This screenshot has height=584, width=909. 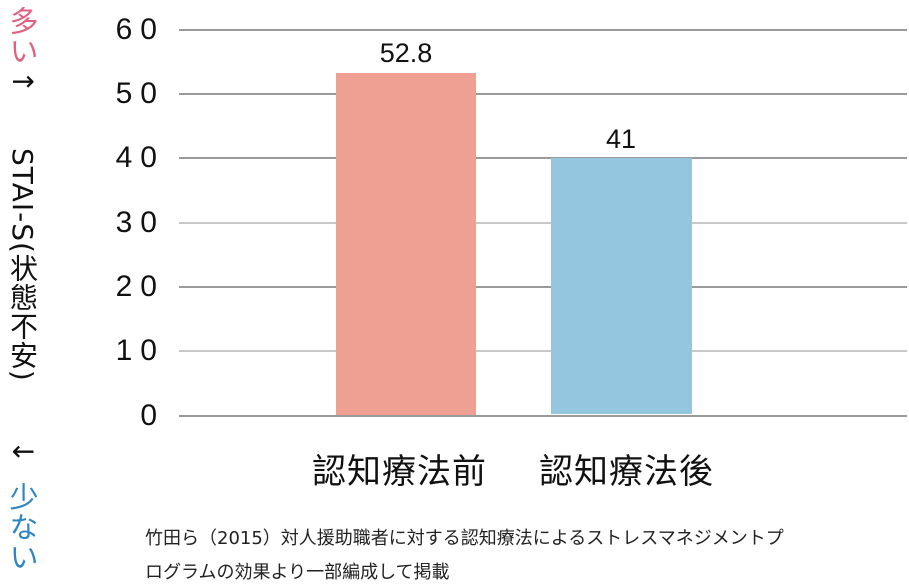 I want to click on y-axis-label: 多い ↑ STAI-S(状態不安) ↓ 少ない, so click(x=22, y=291).